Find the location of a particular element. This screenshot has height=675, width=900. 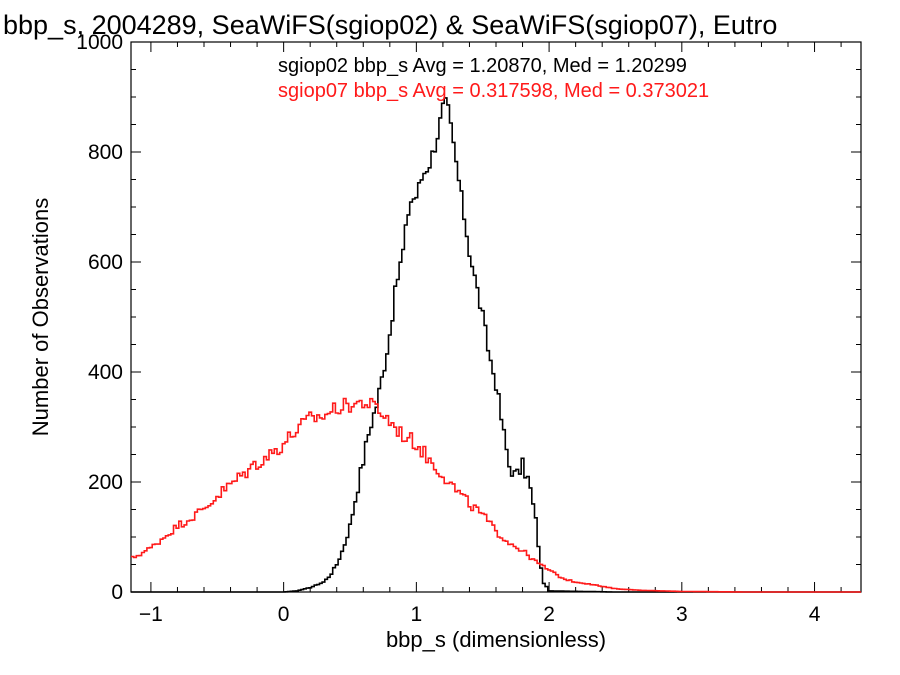

y-tick-label: 400 is located at coordinates (105, 372).